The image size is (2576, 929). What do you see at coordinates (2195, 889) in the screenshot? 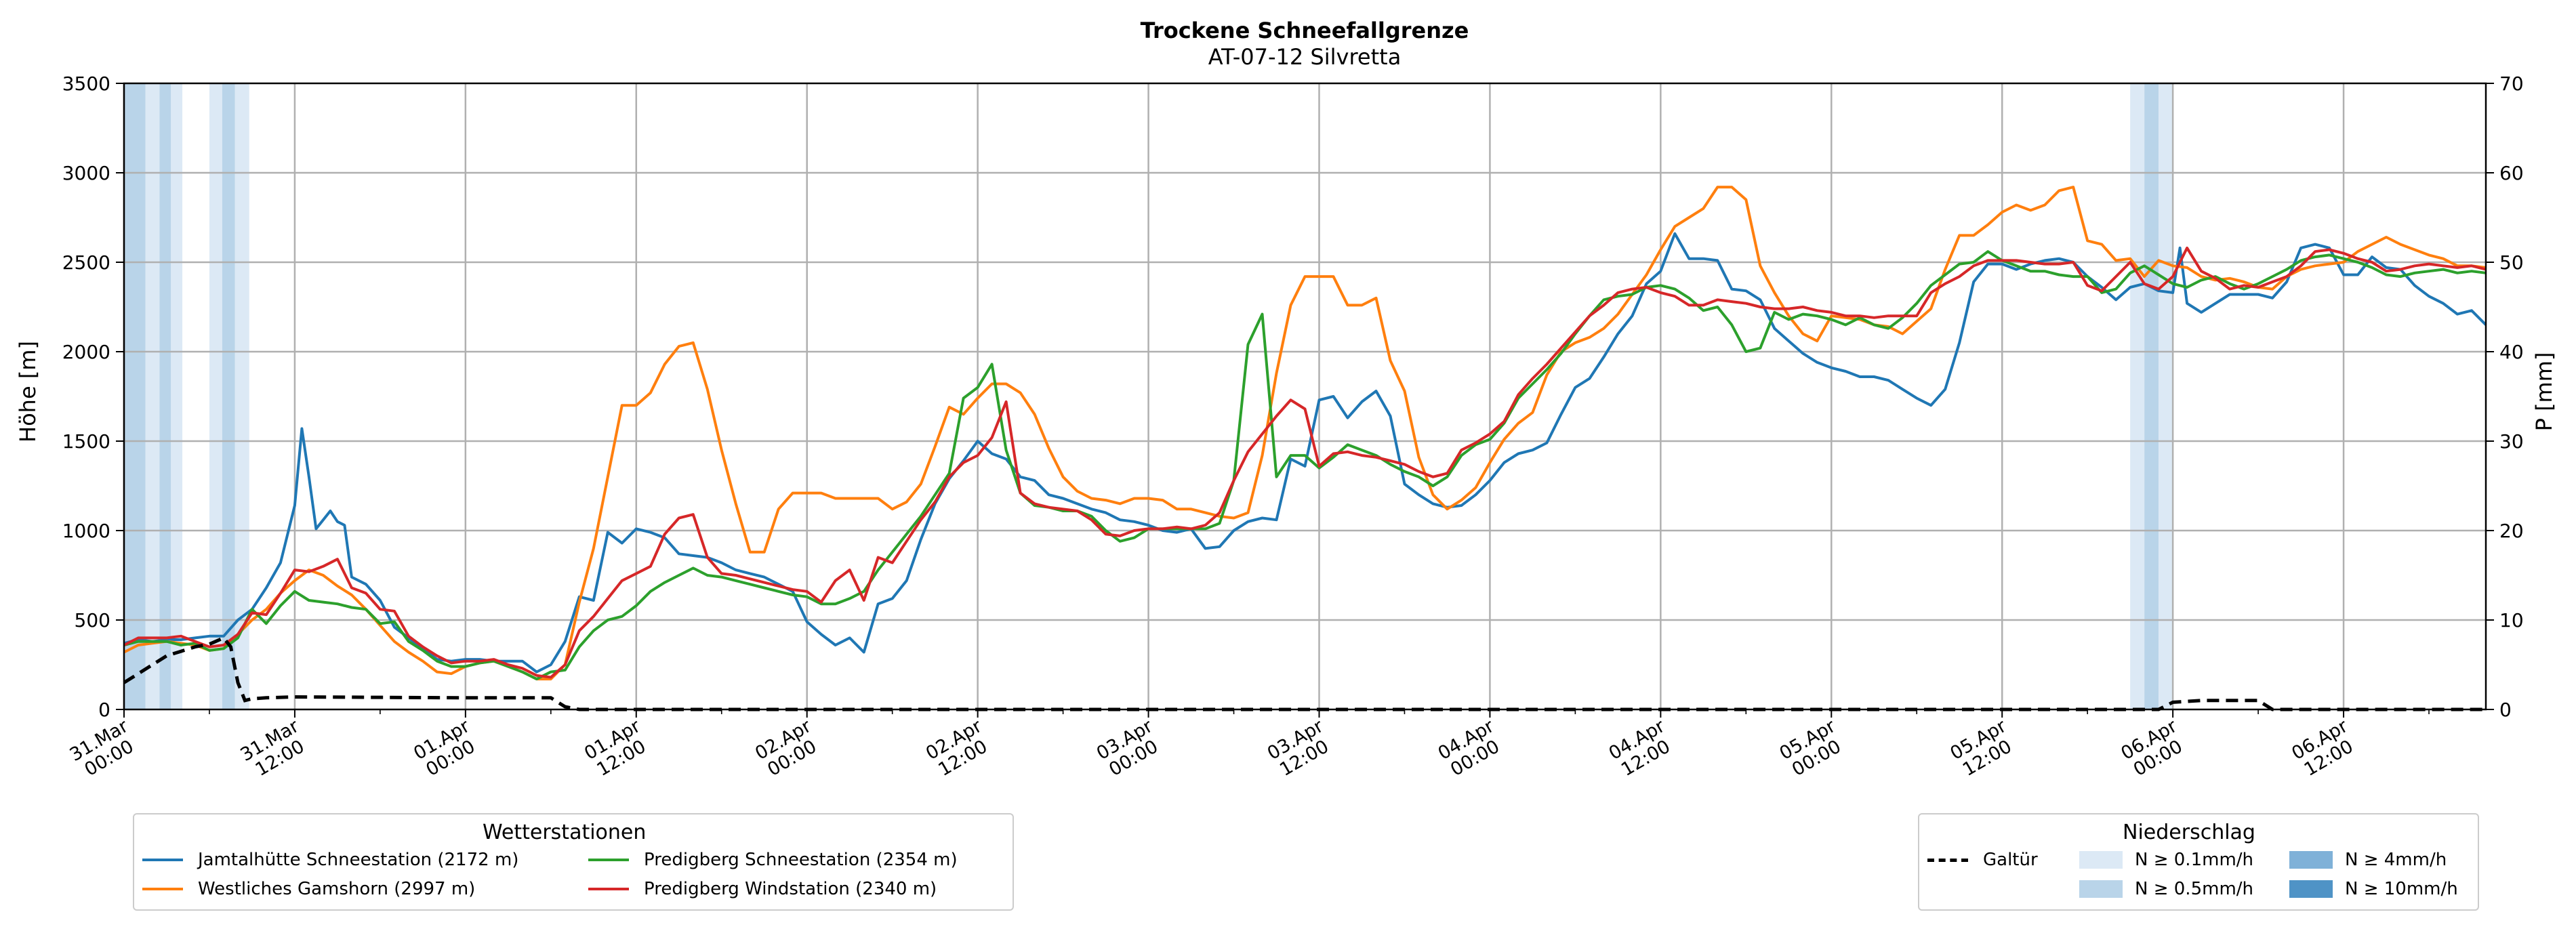
I see `legend-label-precip-05: N ≥ 0.5mm/h` at bounding box center [2195, 889].